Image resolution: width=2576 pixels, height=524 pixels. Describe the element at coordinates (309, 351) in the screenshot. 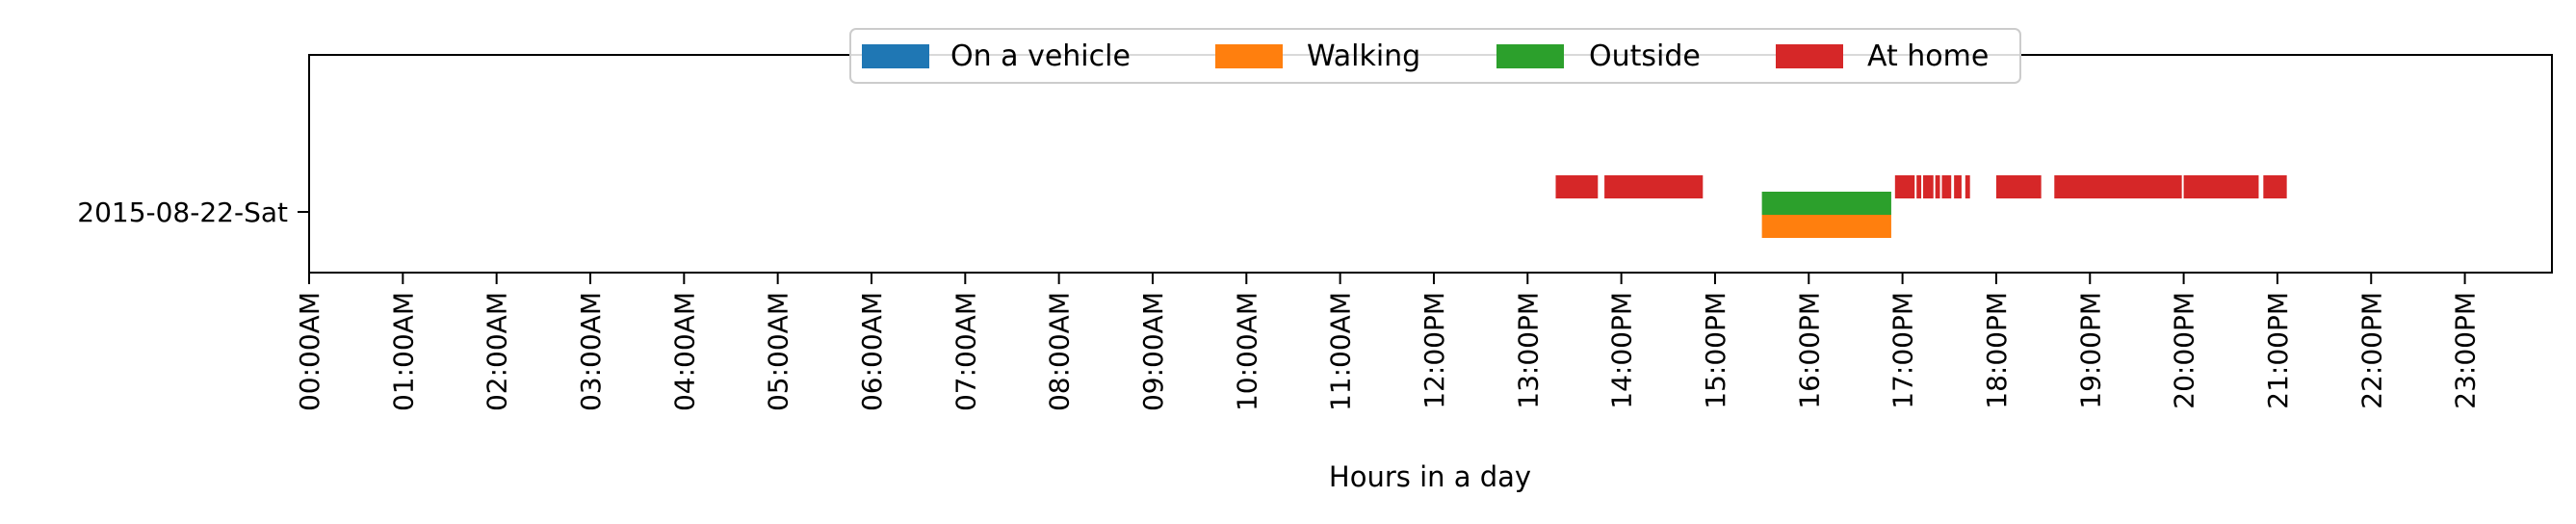

I see `x-tick-label: 00:00AM` at that location.